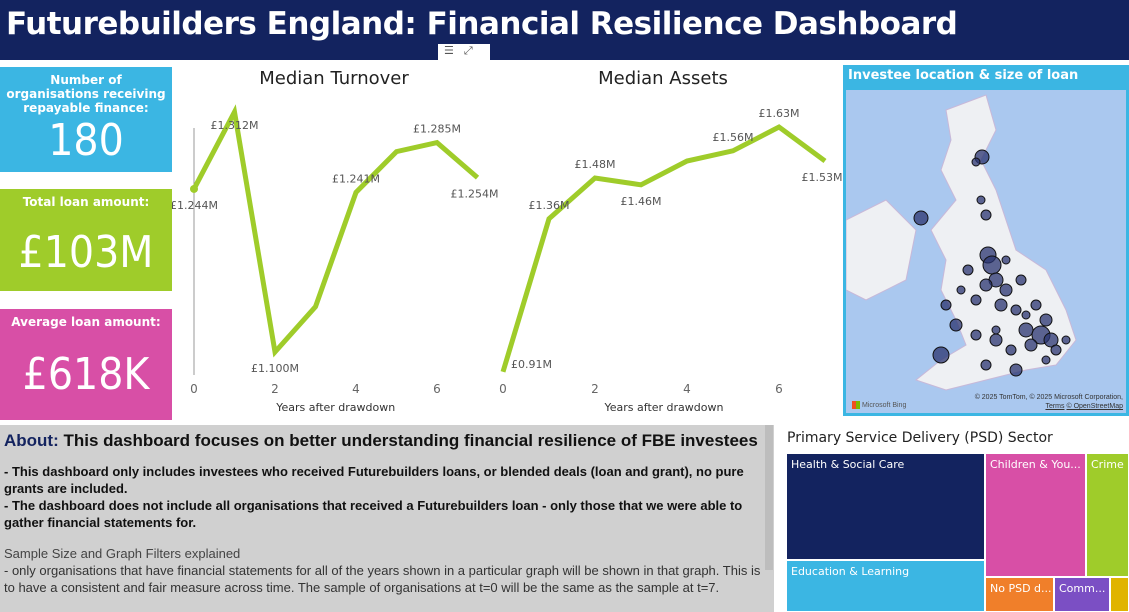 The height and width of the screenshot is (612, 1129). Describe the element at coordinates (356, 178) in the screenshot. I see `data-label: £1.241M` at that location.